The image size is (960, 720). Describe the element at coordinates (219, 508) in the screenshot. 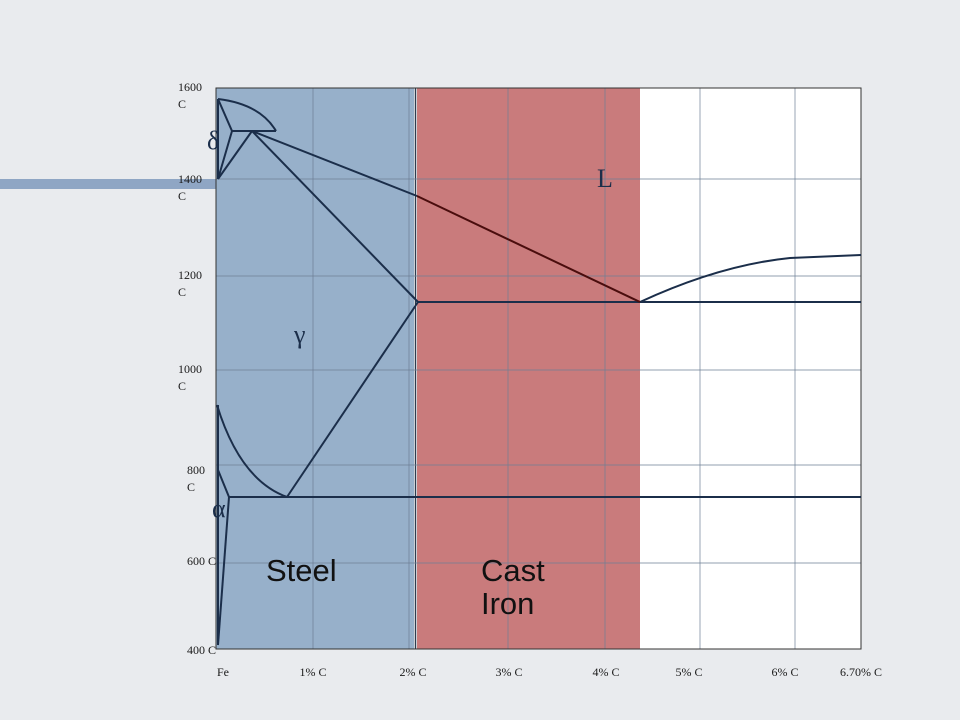

I see `alpha-phase-label: α` at that location.